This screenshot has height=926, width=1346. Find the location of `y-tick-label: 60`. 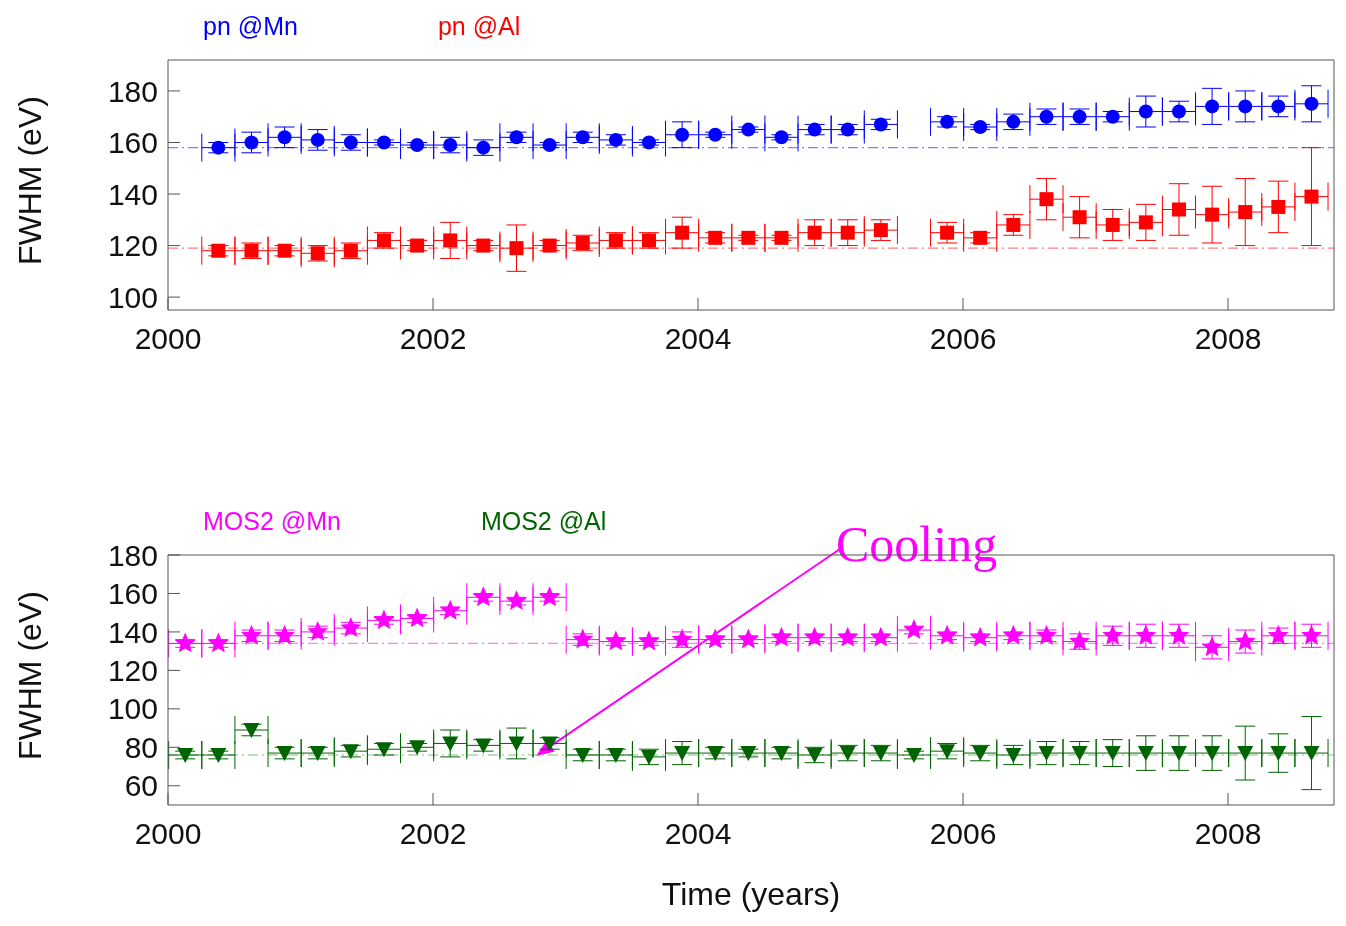

y-tick-label: 60 is located at coordinates (141, 786).